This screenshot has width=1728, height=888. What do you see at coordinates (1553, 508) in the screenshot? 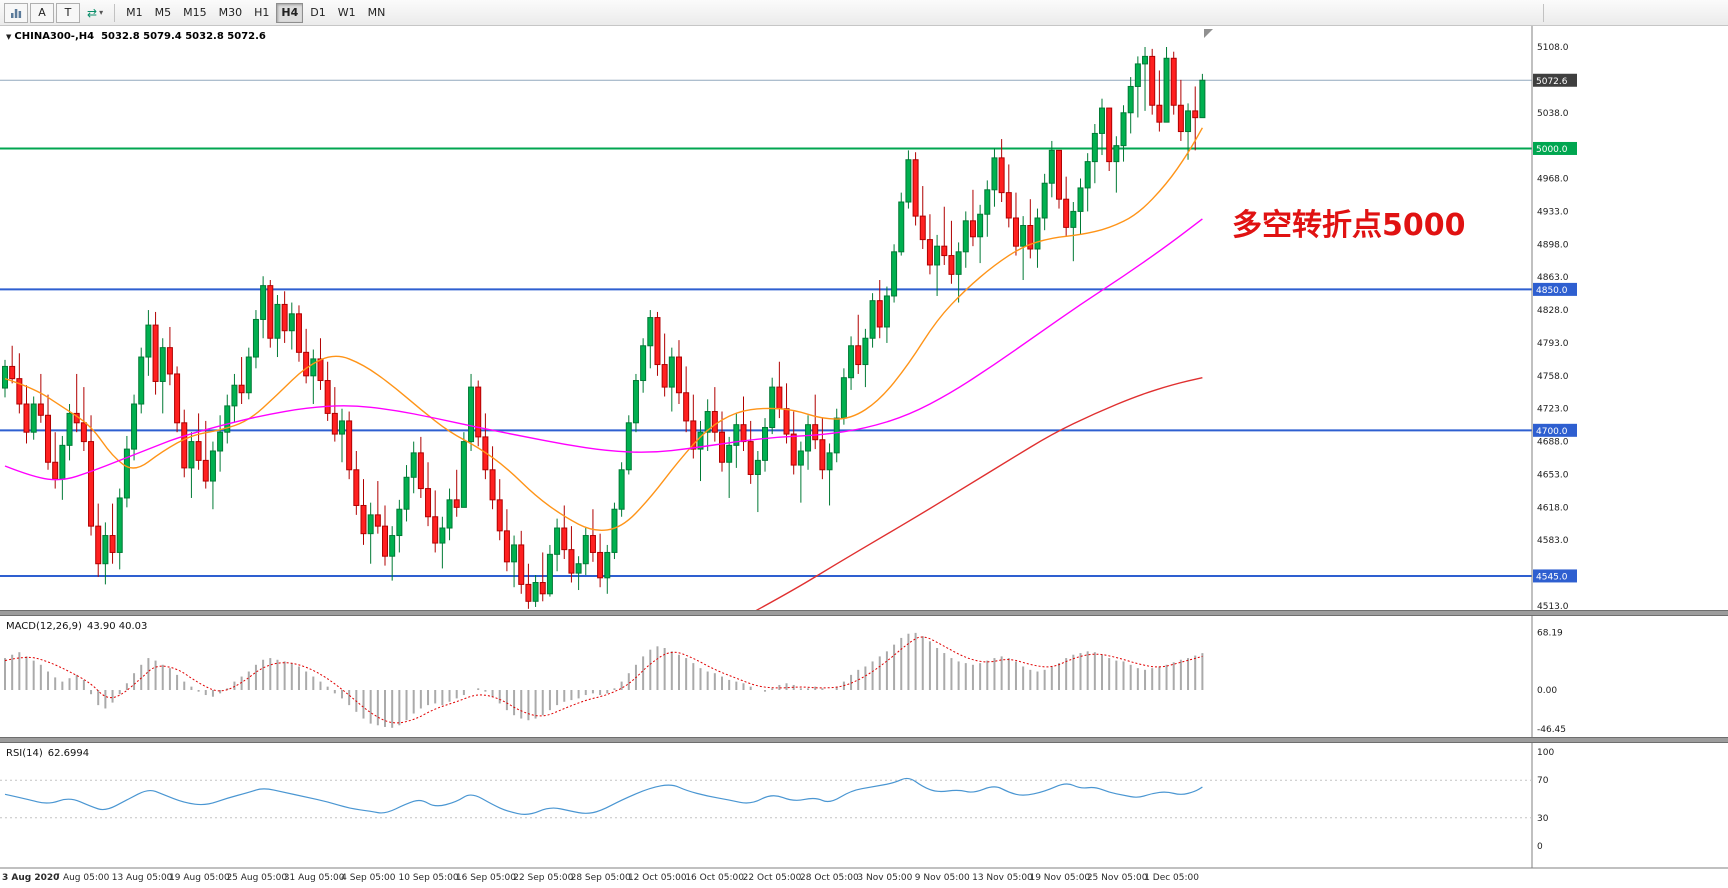
I see `svg-text: 4618.0` at bounding box center [1553, 508].